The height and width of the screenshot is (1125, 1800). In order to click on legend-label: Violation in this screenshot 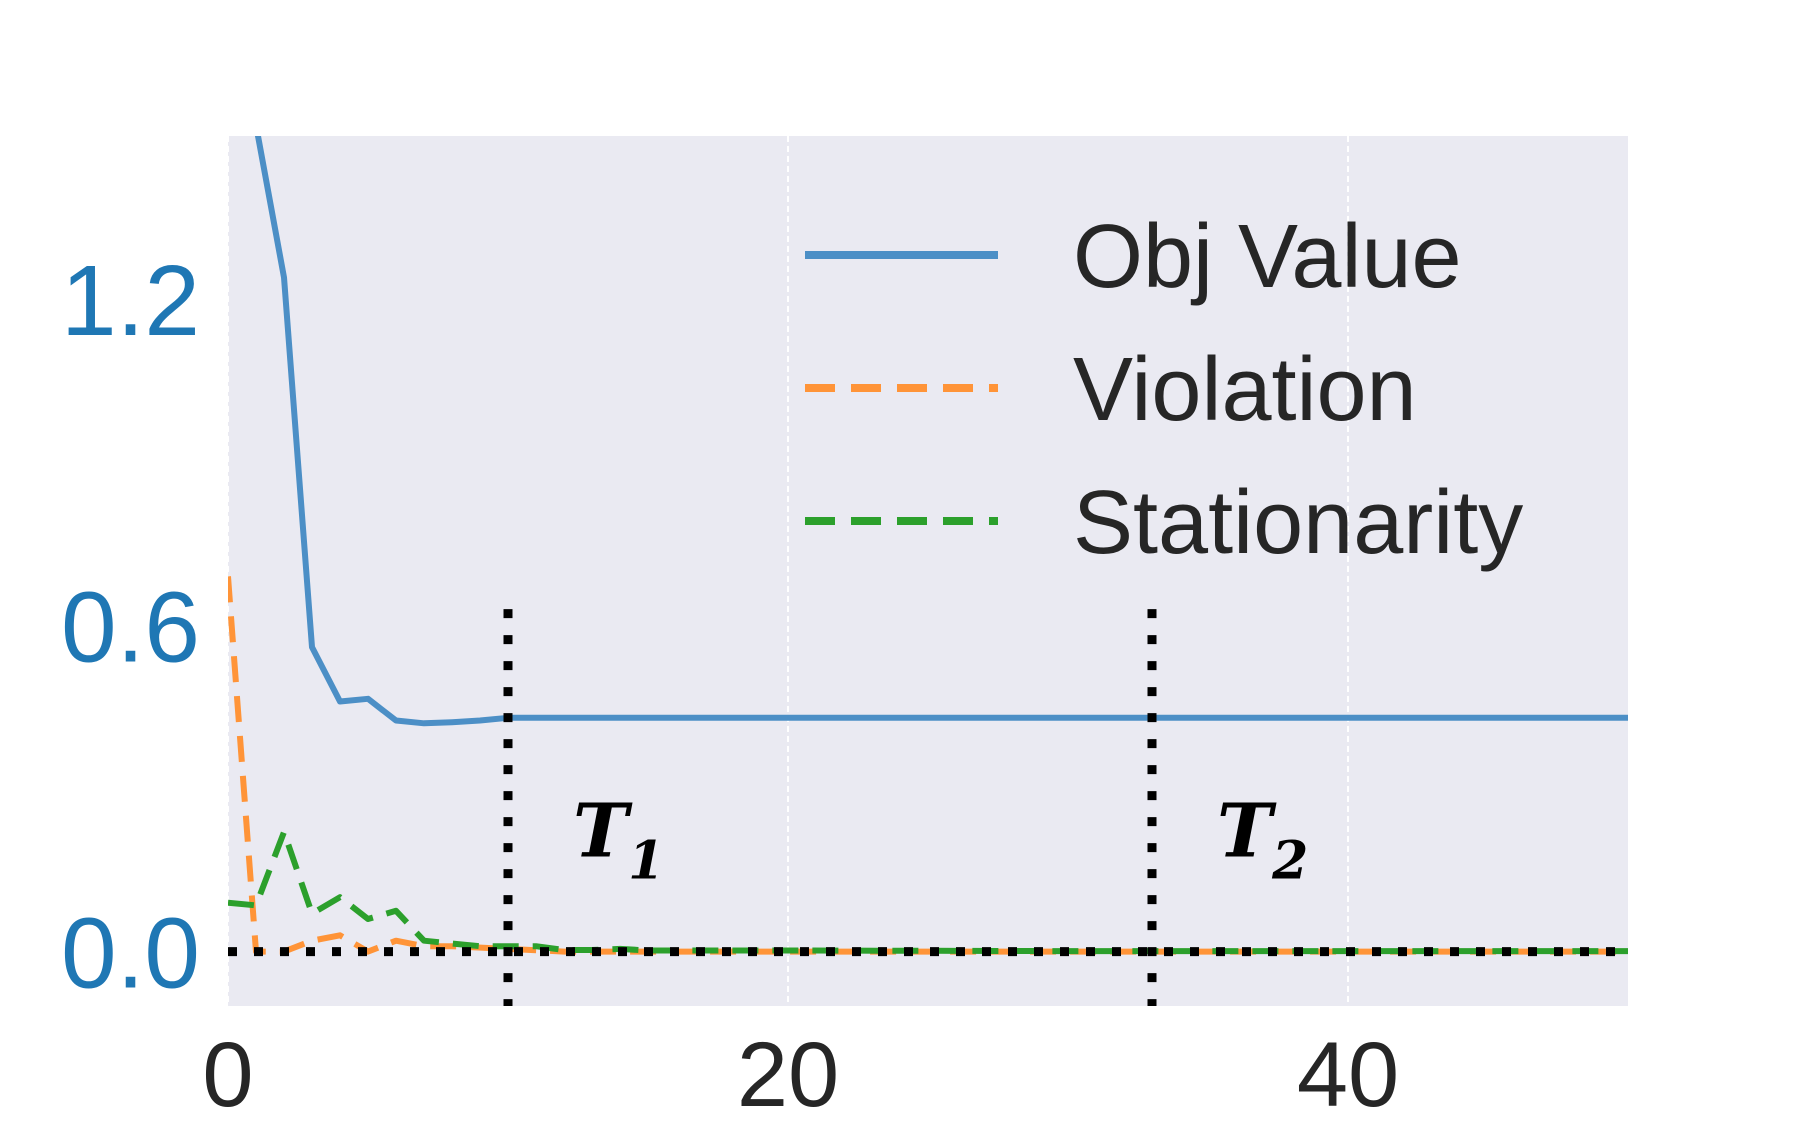, I will do `click(1245, 390)`.